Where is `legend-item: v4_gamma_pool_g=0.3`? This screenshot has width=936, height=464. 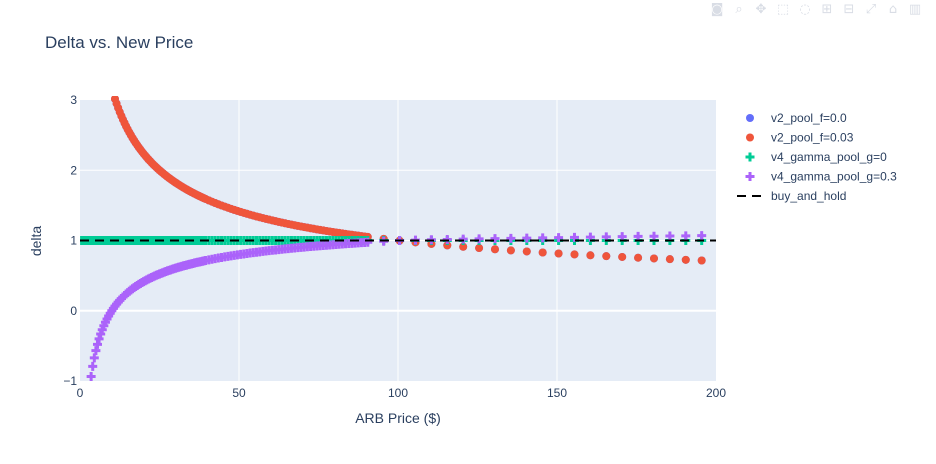 legend-item: v4_gamma_pool_g=0.3 is located at coordinates (821, 177).